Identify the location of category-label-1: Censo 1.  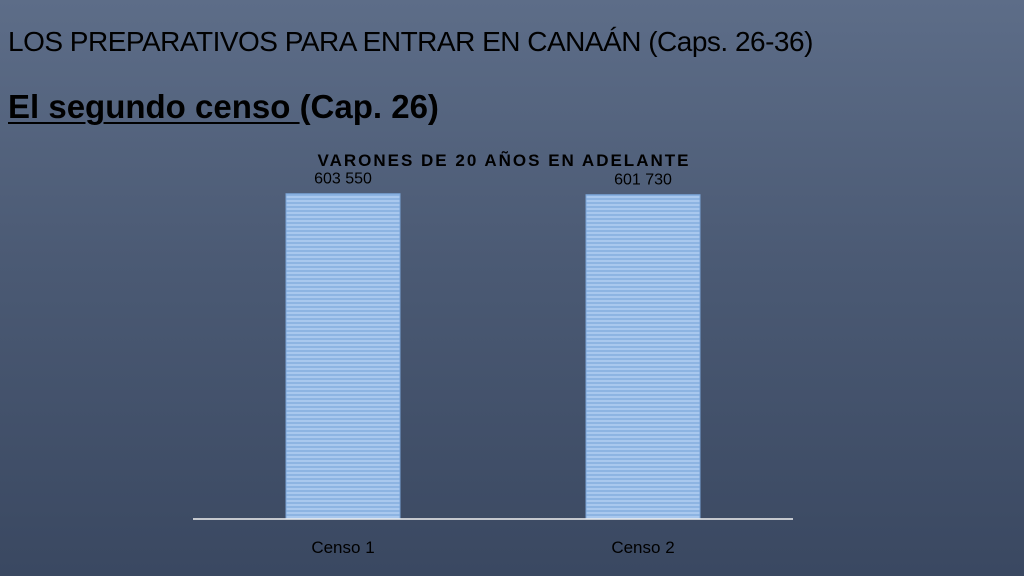
(342, 547).